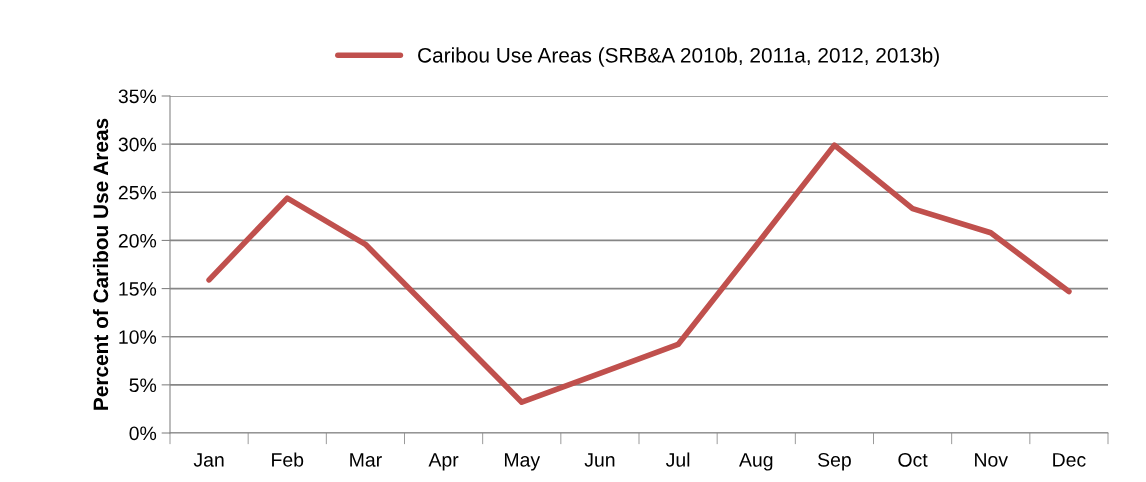 This screenshot has height=482, width=1146. I want to click on x-tick-label: Nov, so click(991, 460).